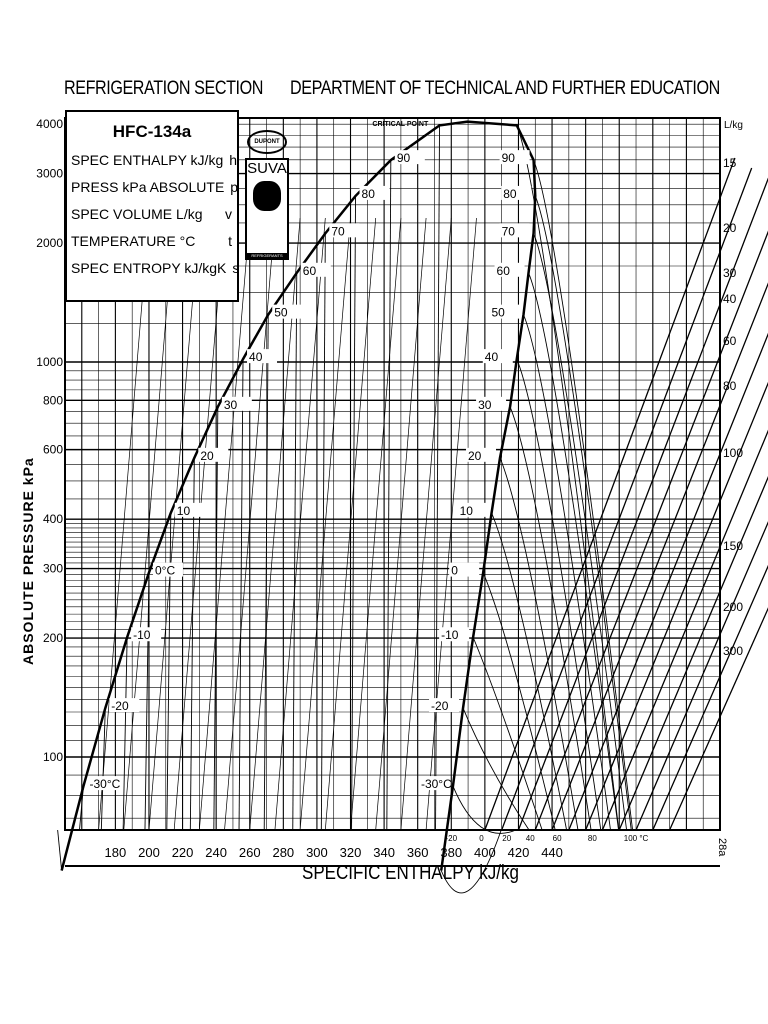 This screenshot has height=1024, width=768. I want to click on legend-row: SPEC VOLUME L/kg v, so click(152, 213).